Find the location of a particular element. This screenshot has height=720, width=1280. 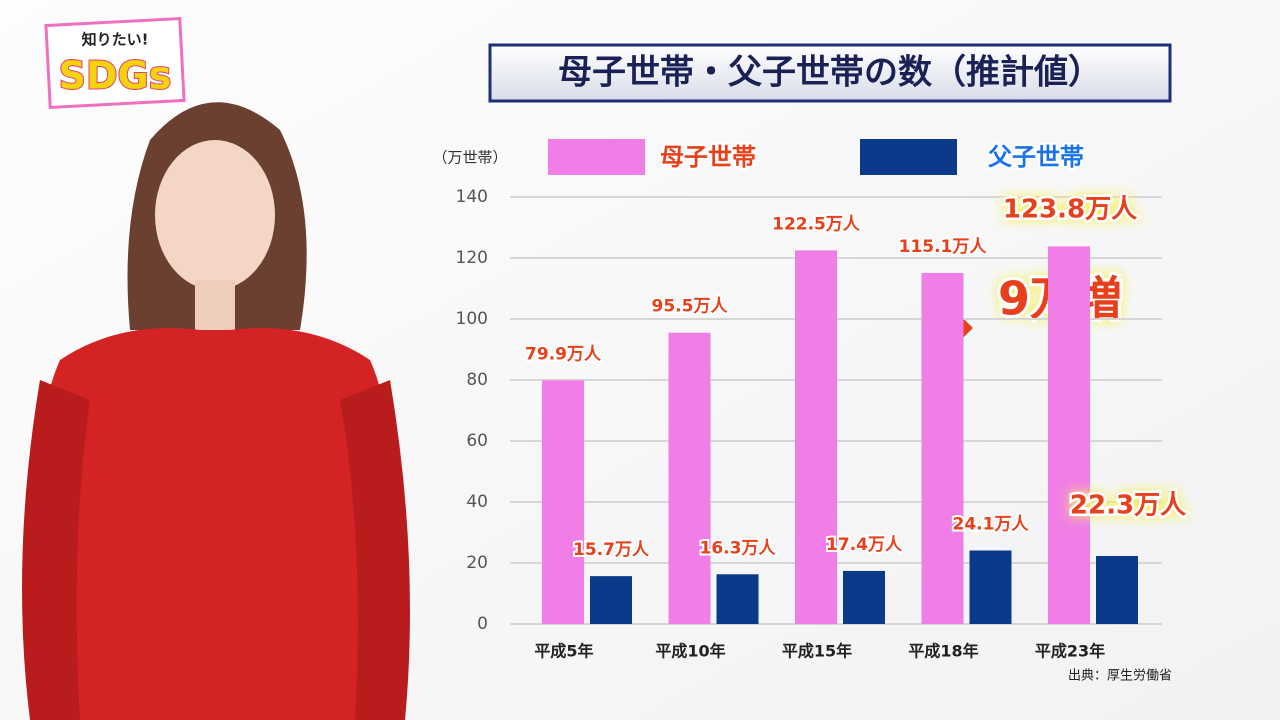

chart-title: 母子世帯・父子世帯の数（推計値） is located at coordinates (830, 73).